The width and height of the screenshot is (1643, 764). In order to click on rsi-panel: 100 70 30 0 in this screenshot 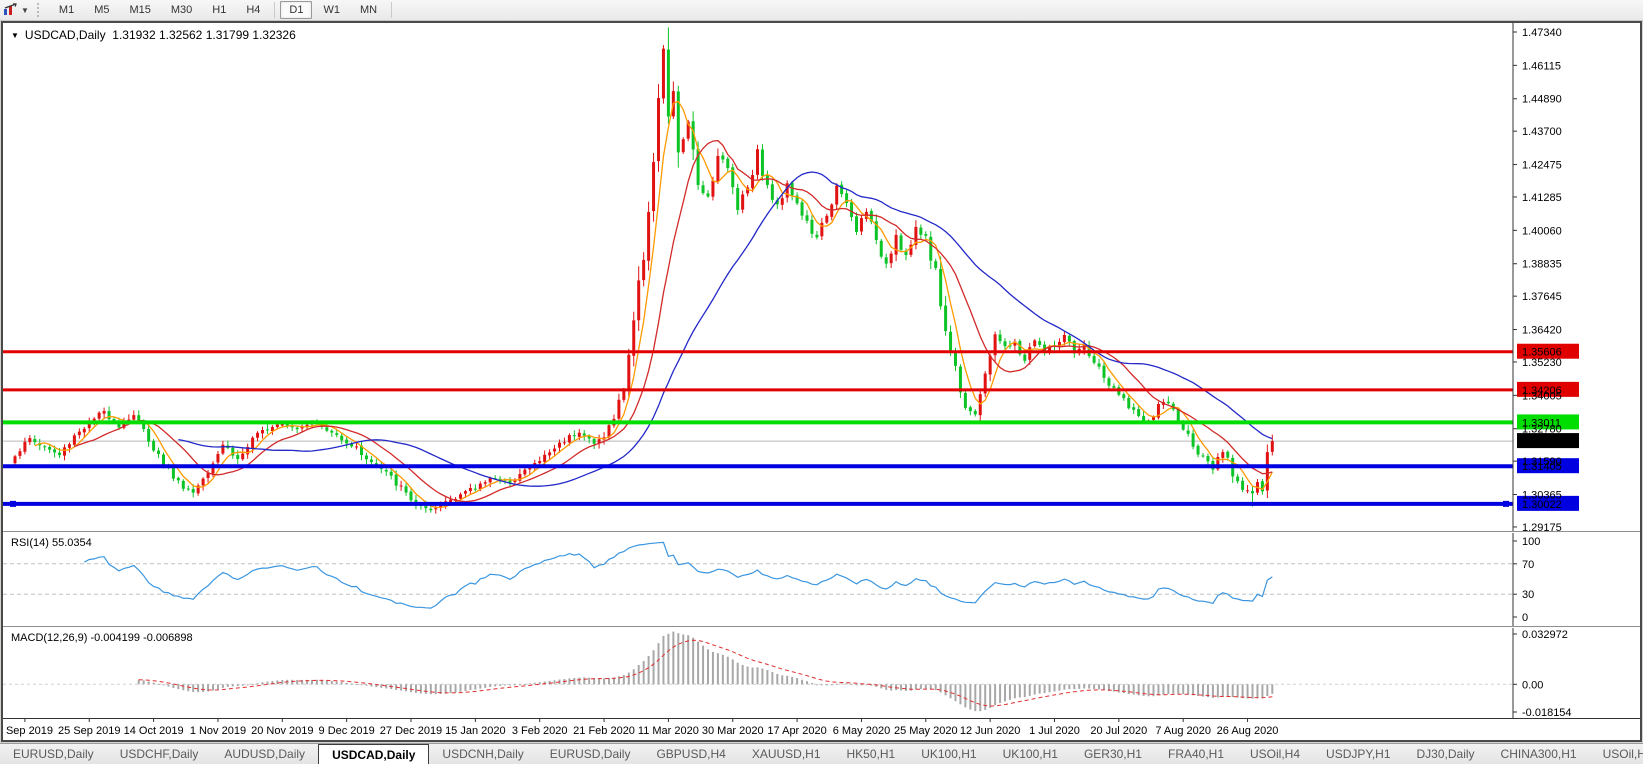, I will do `click(821, 579)`.